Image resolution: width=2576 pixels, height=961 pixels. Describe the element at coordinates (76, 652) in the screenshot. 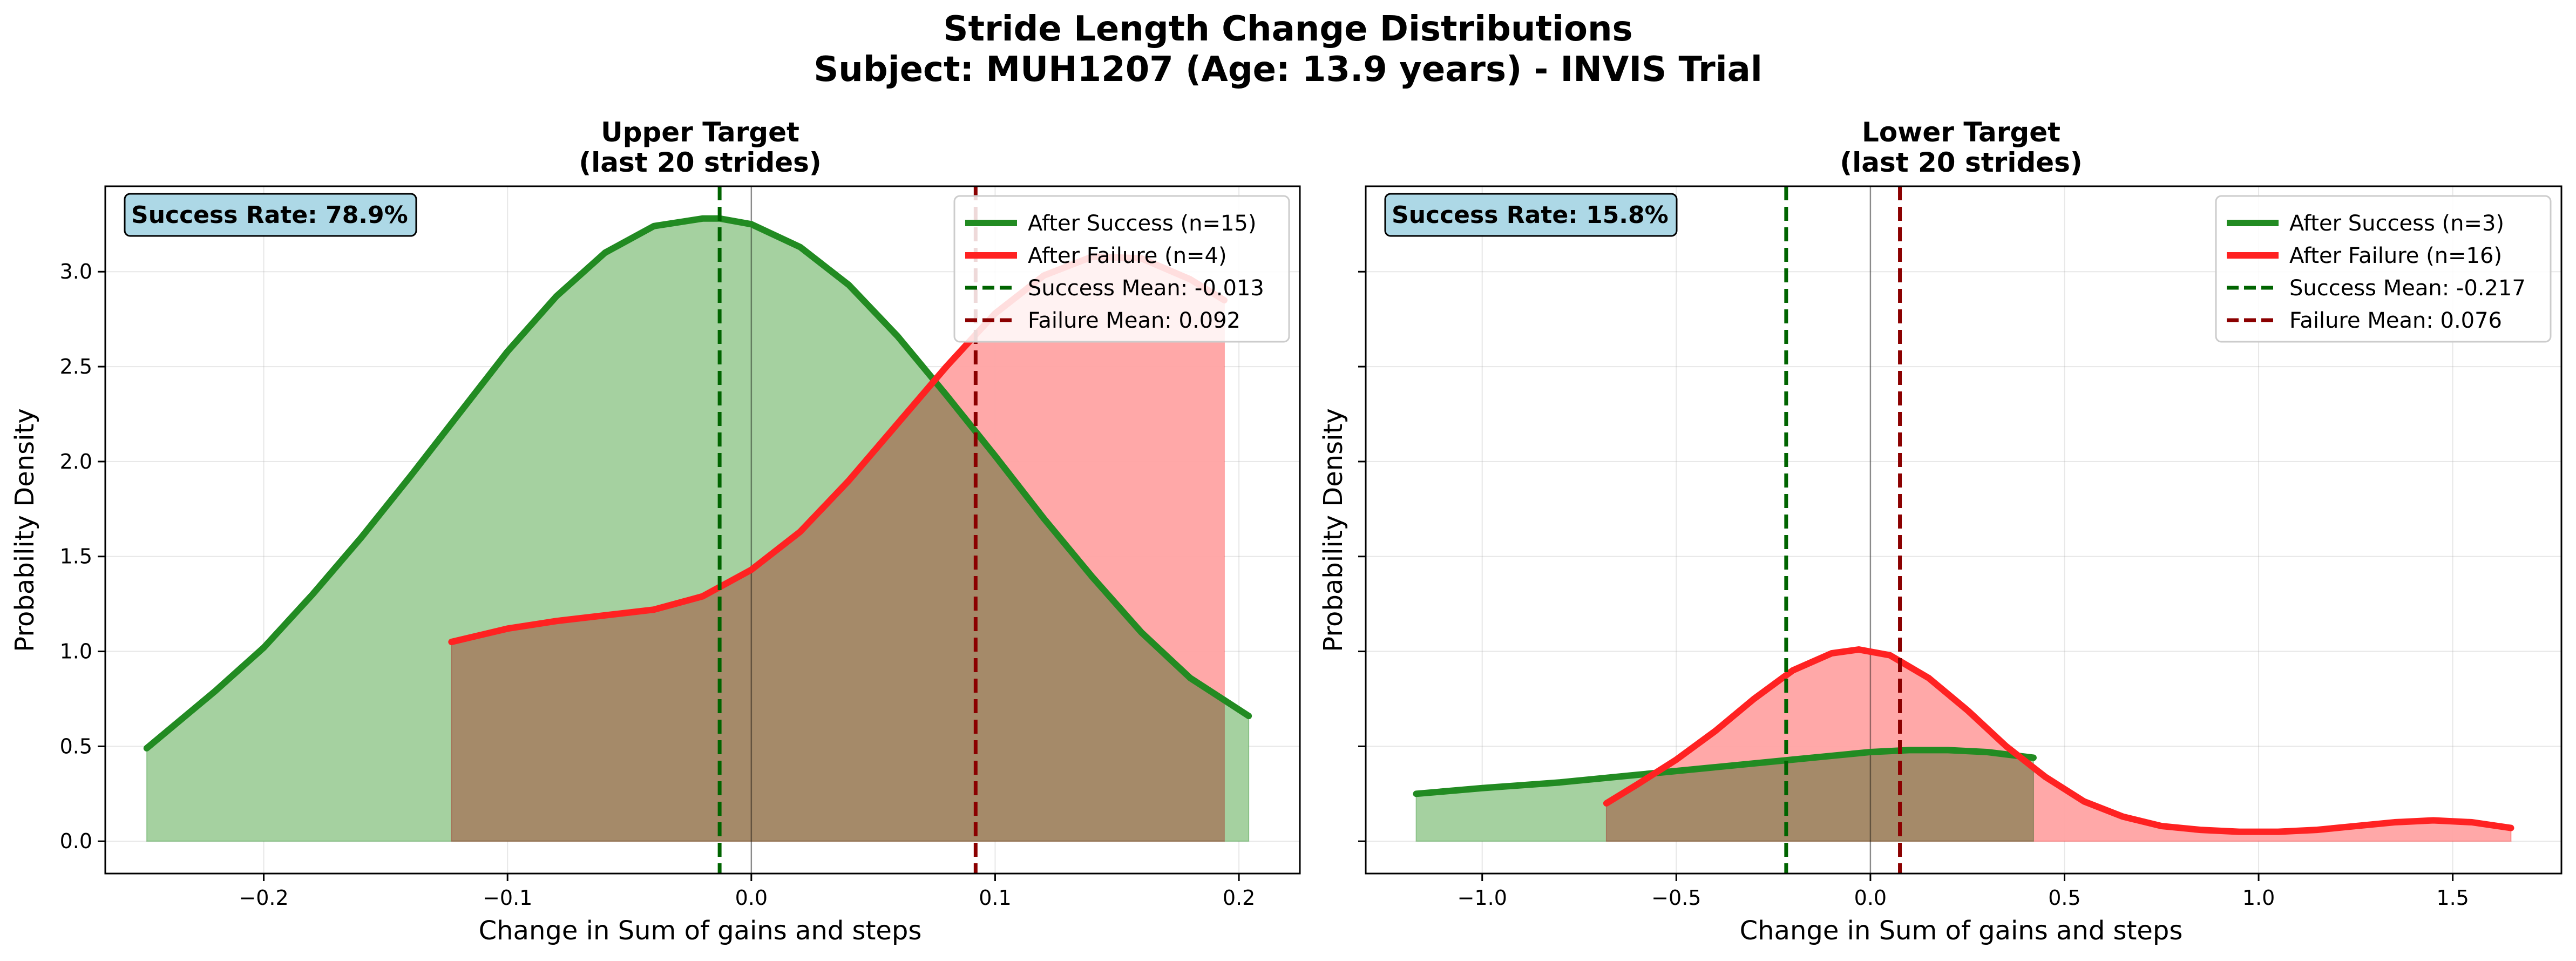

I see `y-tick-label: 1.0` at that location.